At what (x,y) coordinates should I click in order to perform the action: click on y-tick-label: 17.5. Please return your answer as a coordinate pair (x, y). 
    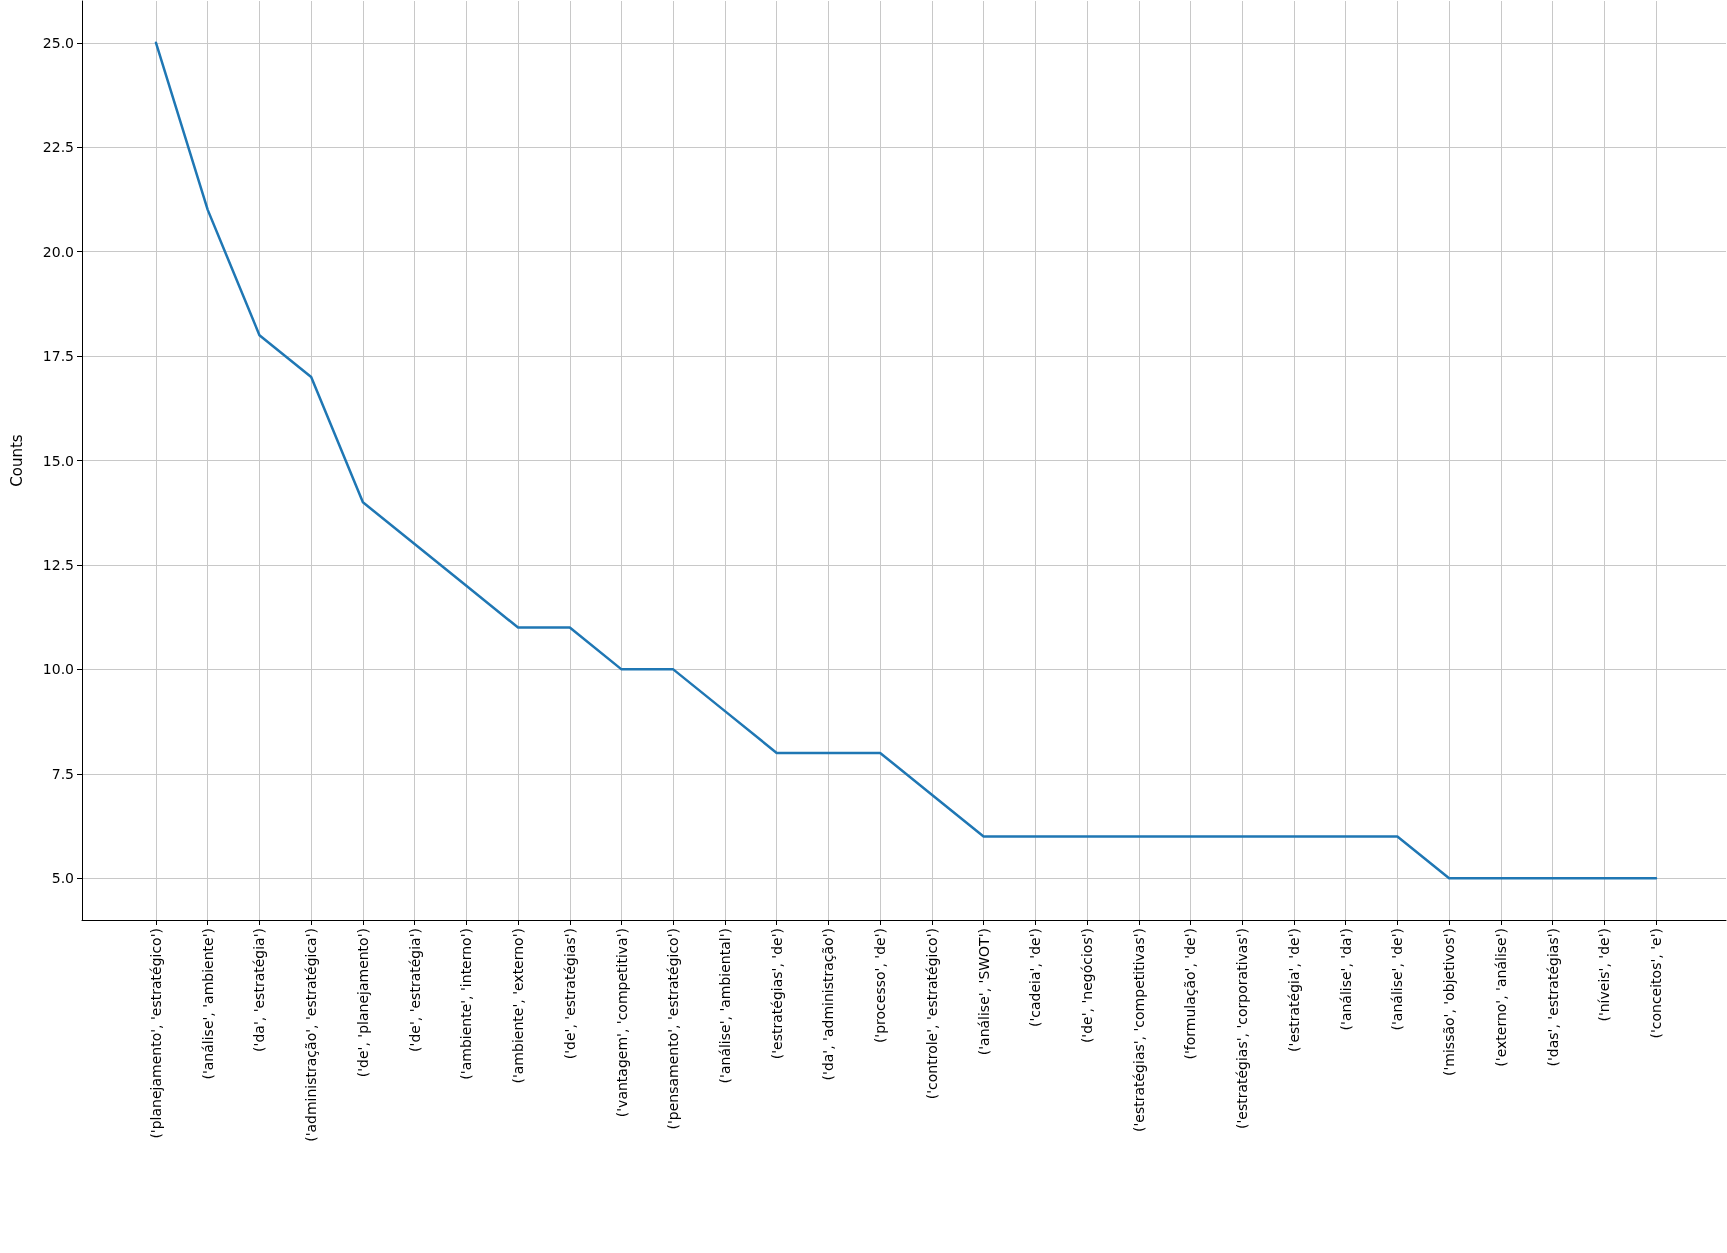
    Looking at the image, I should click on (58, 356).